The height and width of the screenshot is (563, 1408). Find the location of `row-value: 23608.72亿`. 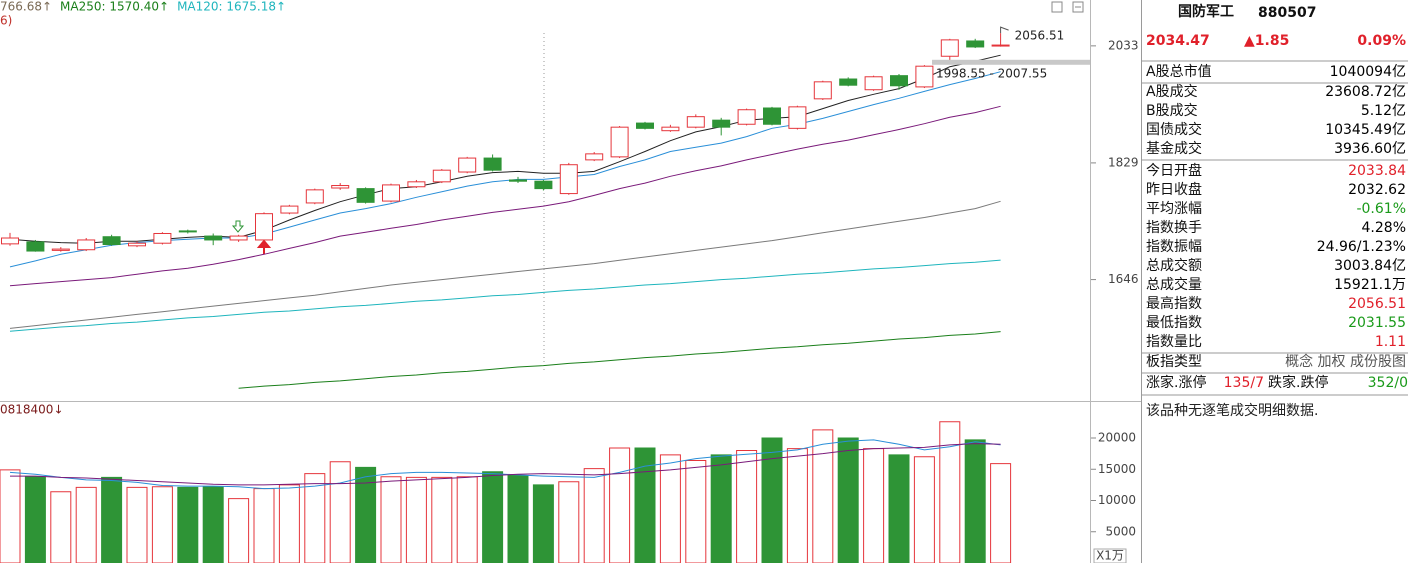

row-value: 23608.72亿 is located at coordinates (1365, 92).